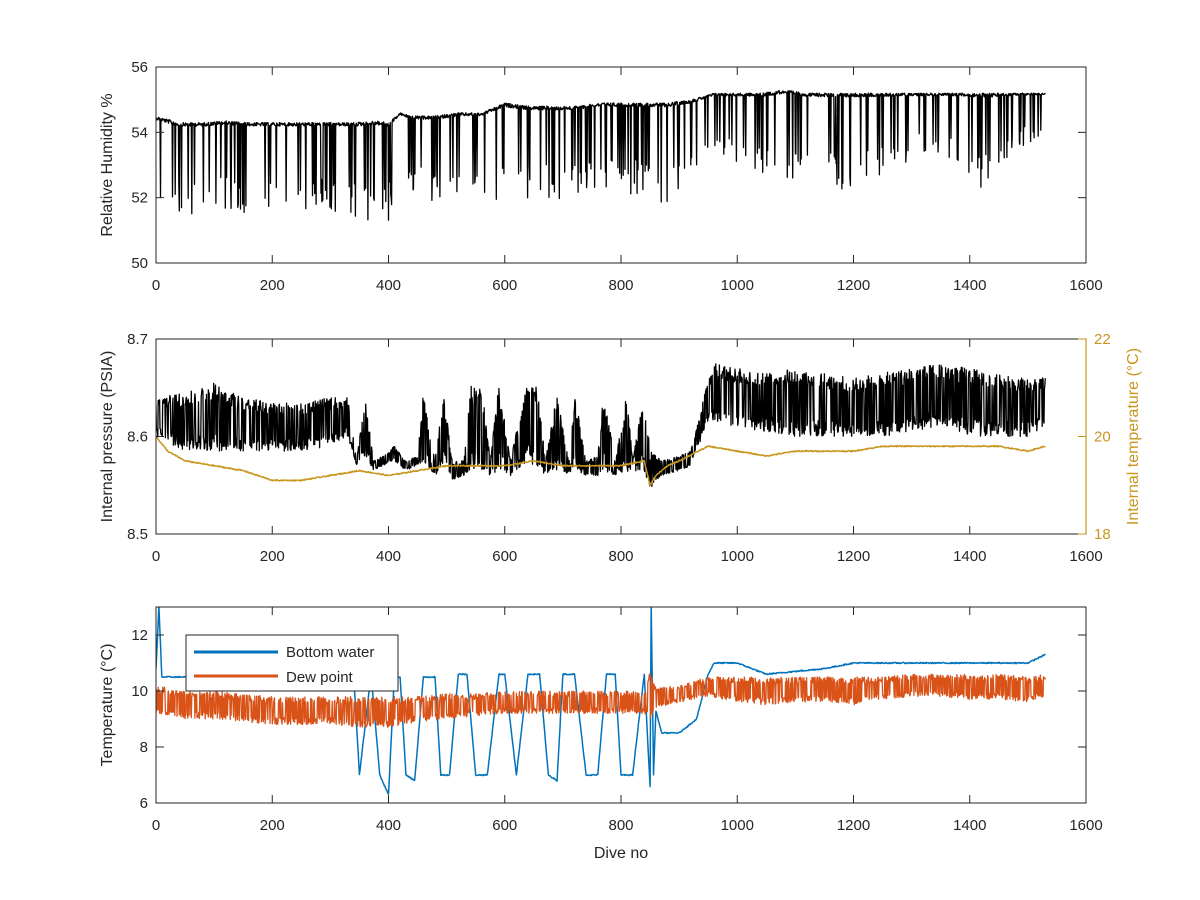  I want to click on legend-box, so click(292, 663).